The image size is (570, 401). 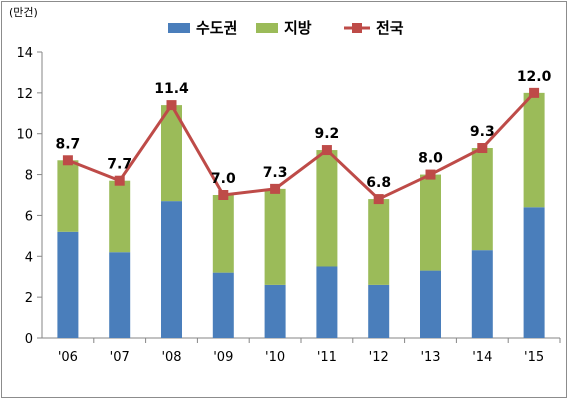 What do you see at coordinates (29, 216) in the screenshot?
I see `y-tick-label: 6` at bounding box center [29, 216].